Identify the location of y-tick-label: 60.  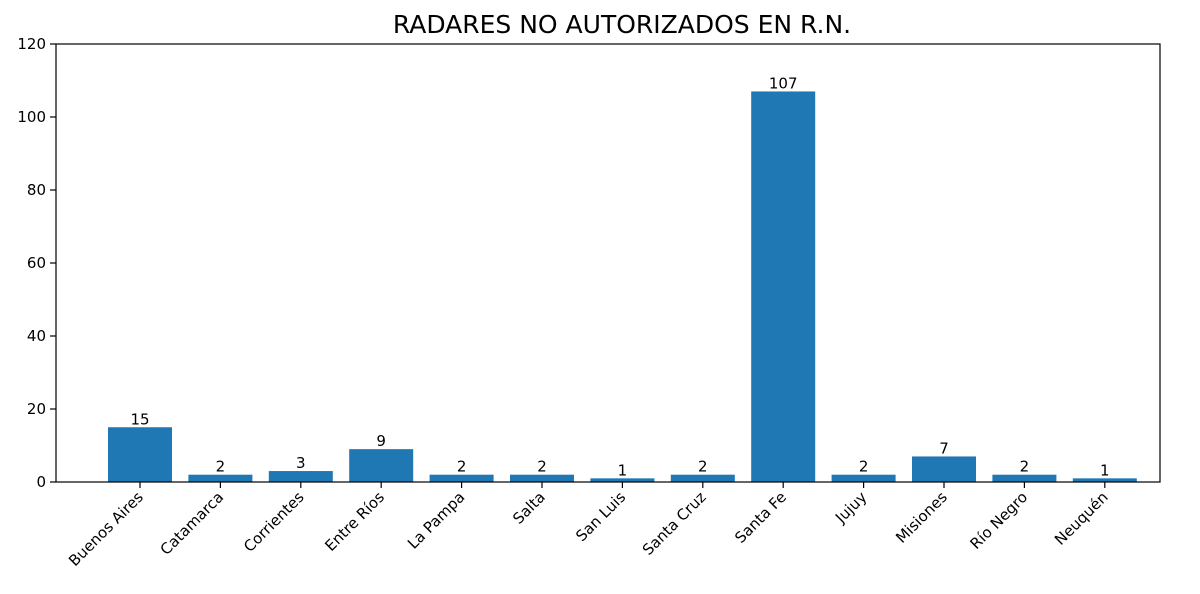
(36, 263).